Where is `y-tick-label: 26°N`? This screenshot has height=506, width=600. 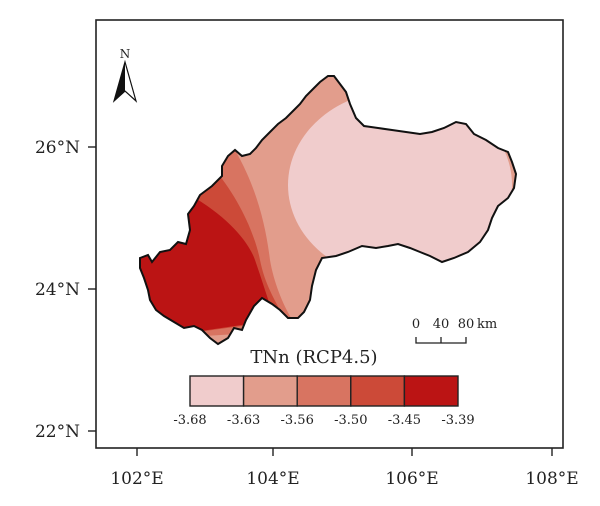
y-tick-label: 26°N is located at coordinates (57, 148).